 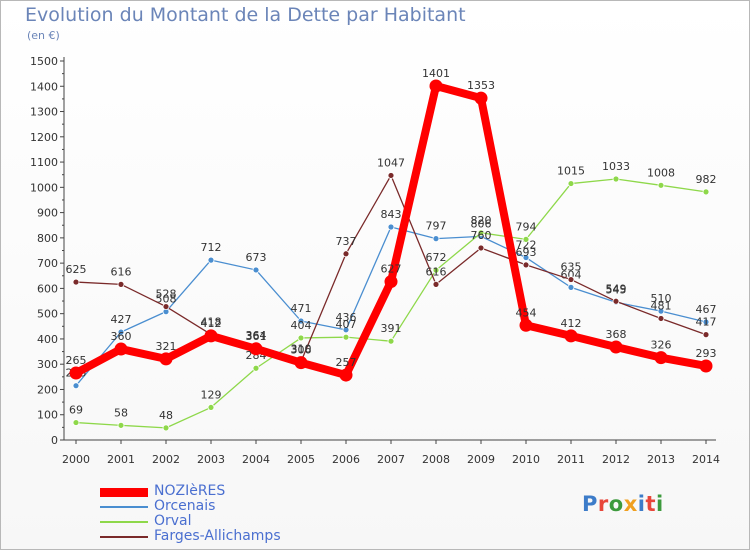 What do you see at coordinates (616, 459) in the screenshot?
I see `x-tick-label: 2012` at bounding box center [616, 459].